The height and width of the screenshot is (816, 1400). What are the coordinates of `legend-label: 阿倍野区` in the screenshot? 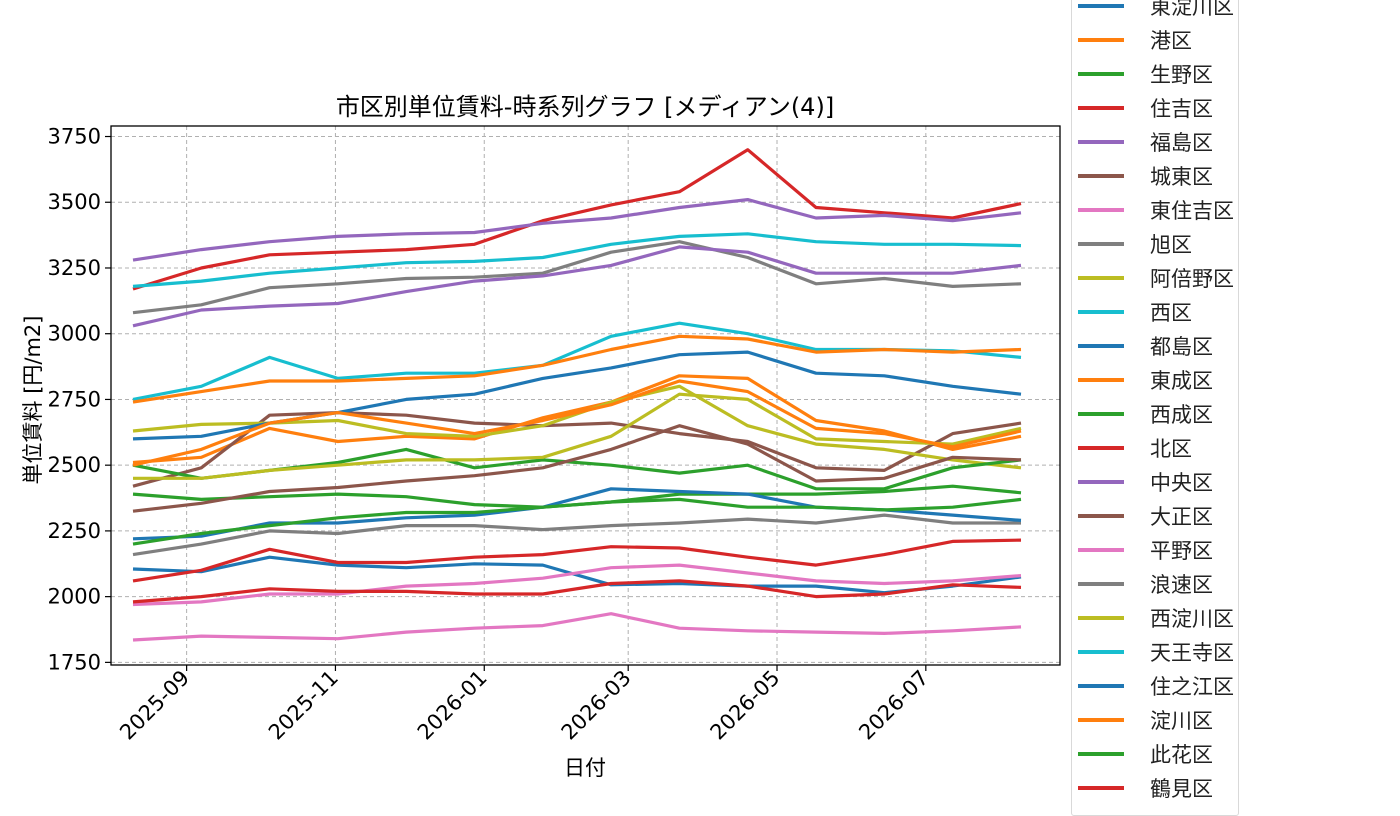 It's located at (1192, 279).